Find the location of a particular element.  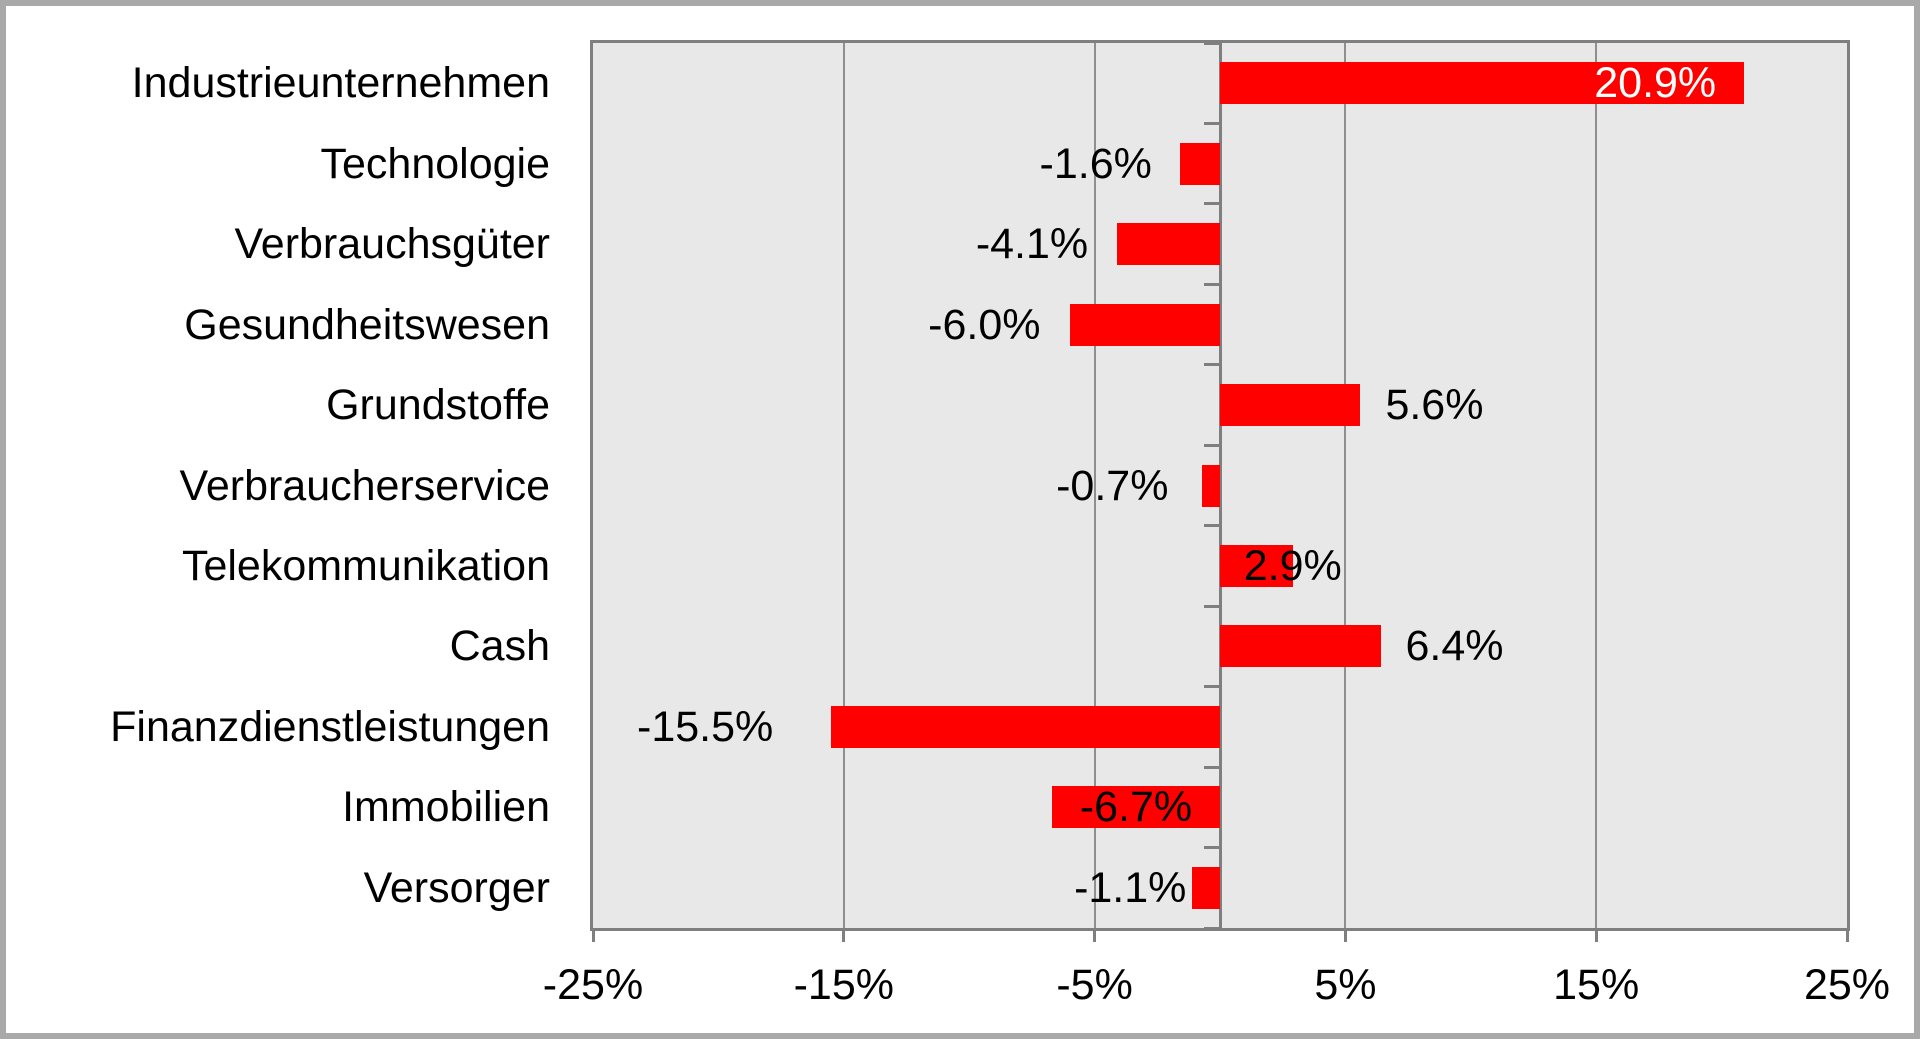

data-label: -6.7% is located at coordinates (1136, 807).